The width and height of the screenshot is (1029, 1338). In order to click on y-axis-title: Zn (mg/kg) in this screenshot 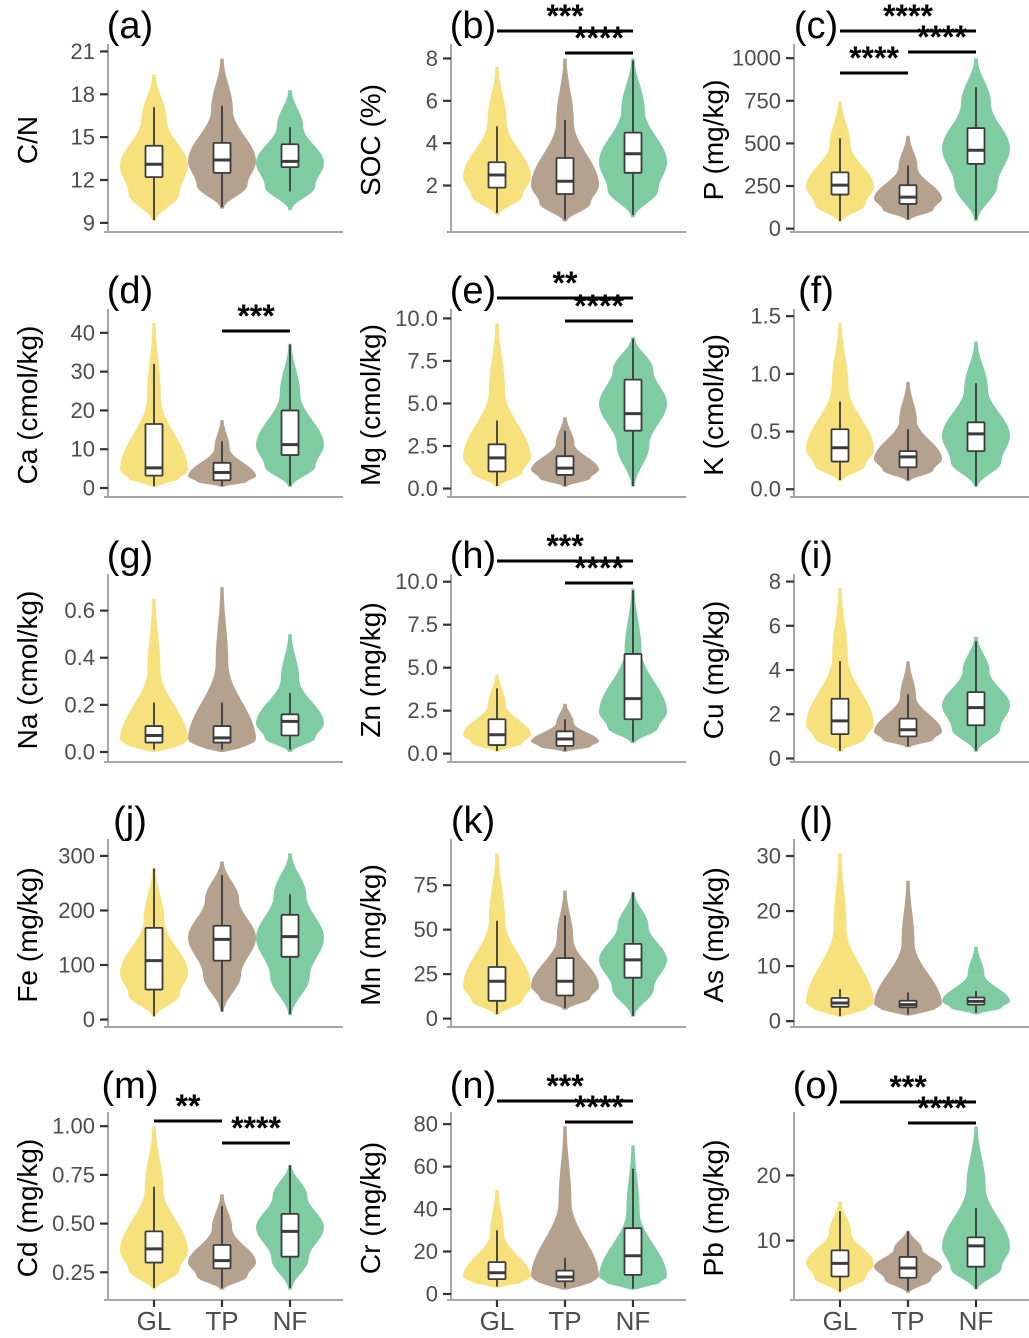, I will do `click(370, 669)`.